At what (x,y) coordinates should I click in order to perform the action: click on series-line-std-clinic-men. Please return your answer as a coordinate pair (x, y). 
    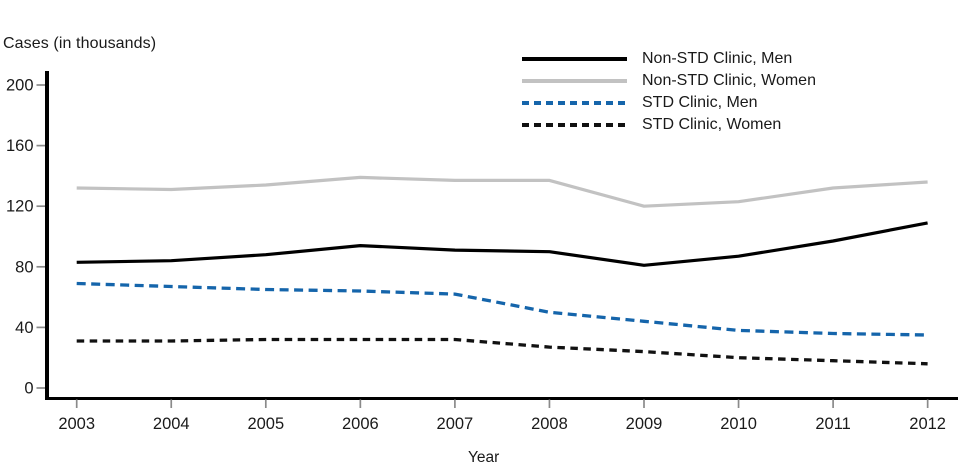
    Looking at the image, I should click on (502, 309).